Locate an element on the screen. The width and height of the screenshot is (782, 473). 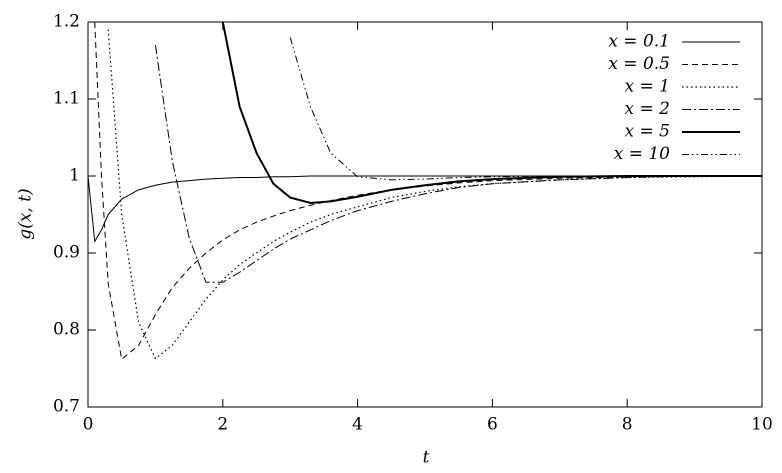
x-tick-label: 10 is located at coordinates (762, 425).